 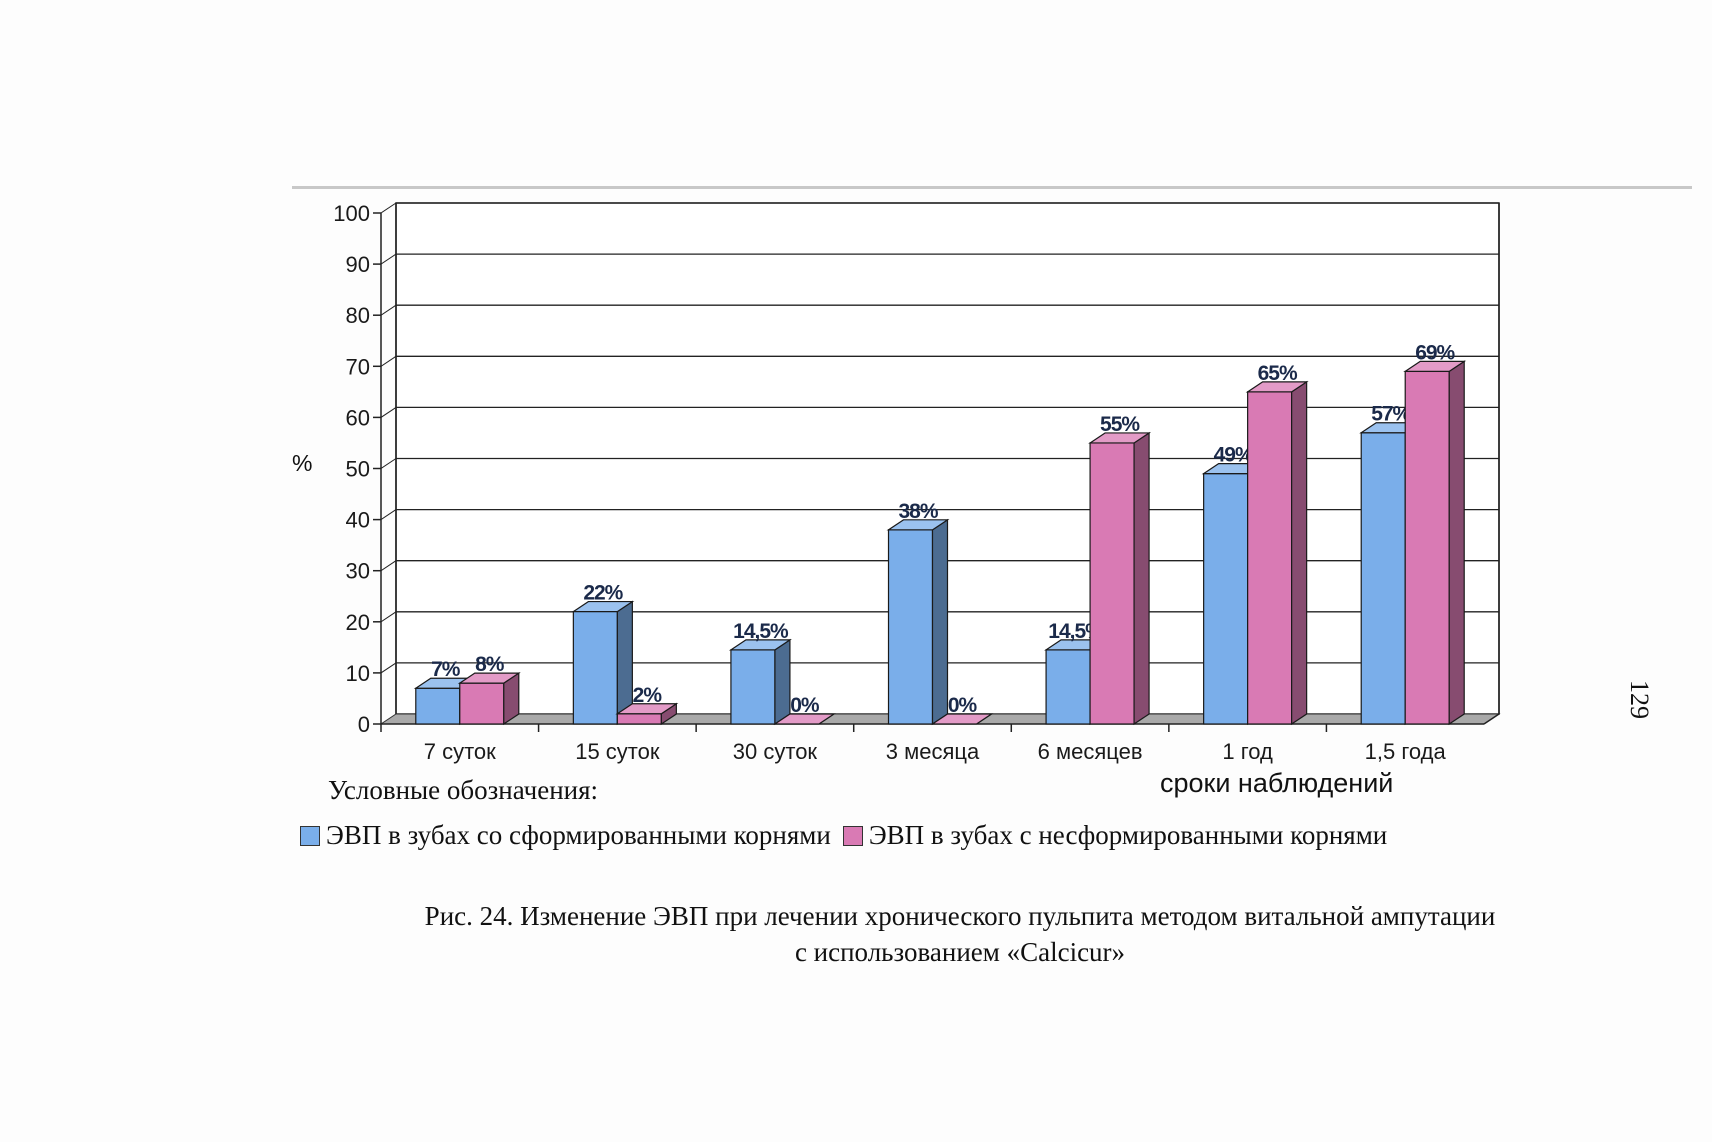 What do you see at coordinates (1406, 751) in the screenshot?
I see `x-category-label: 1,5 года` at bounding box center [1406, 751].